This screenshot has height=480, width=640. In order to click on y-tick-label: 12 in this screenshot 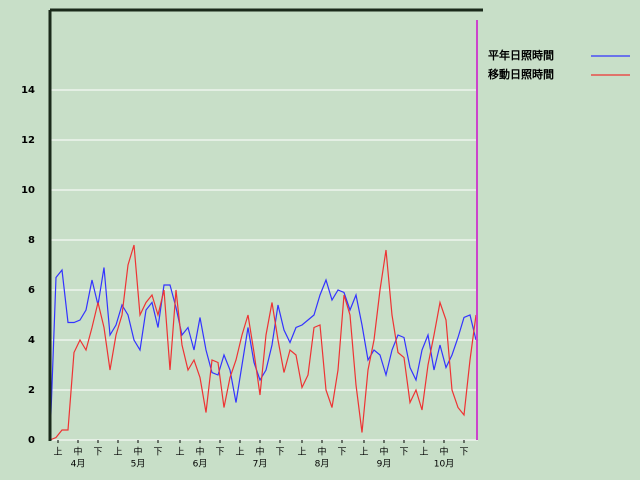, I will do `click(28, 140)`.